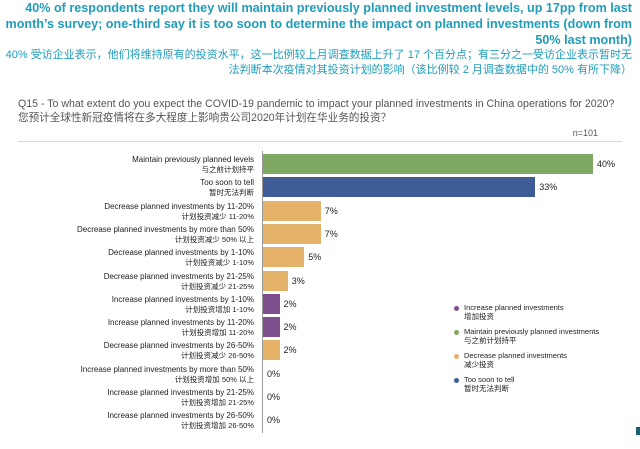 The image size is (640, 449). What do you see at coordinates (532, 331) in the screenshot?
I see `legend-label-english: Maintain previously planned investments` at bounding box center [532, 331].